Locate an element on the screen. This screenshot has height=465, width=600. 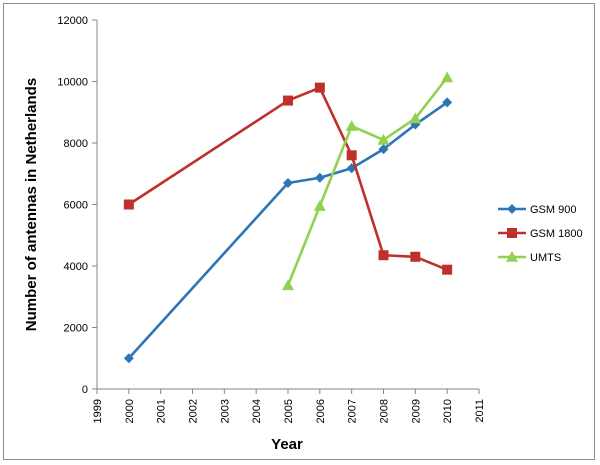
legend-label-umts: UMTS is located at coordinates (545, 258).